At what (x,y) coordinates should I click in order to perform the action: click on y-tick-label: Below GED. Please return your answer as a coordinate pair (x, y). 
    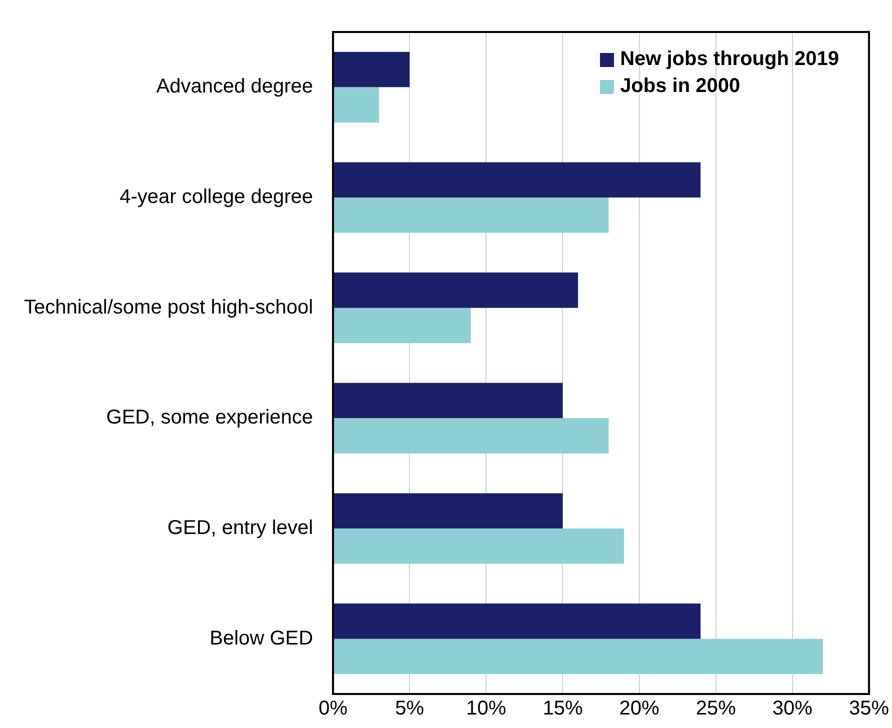
    Looking at the image, I should click on (262, 638).